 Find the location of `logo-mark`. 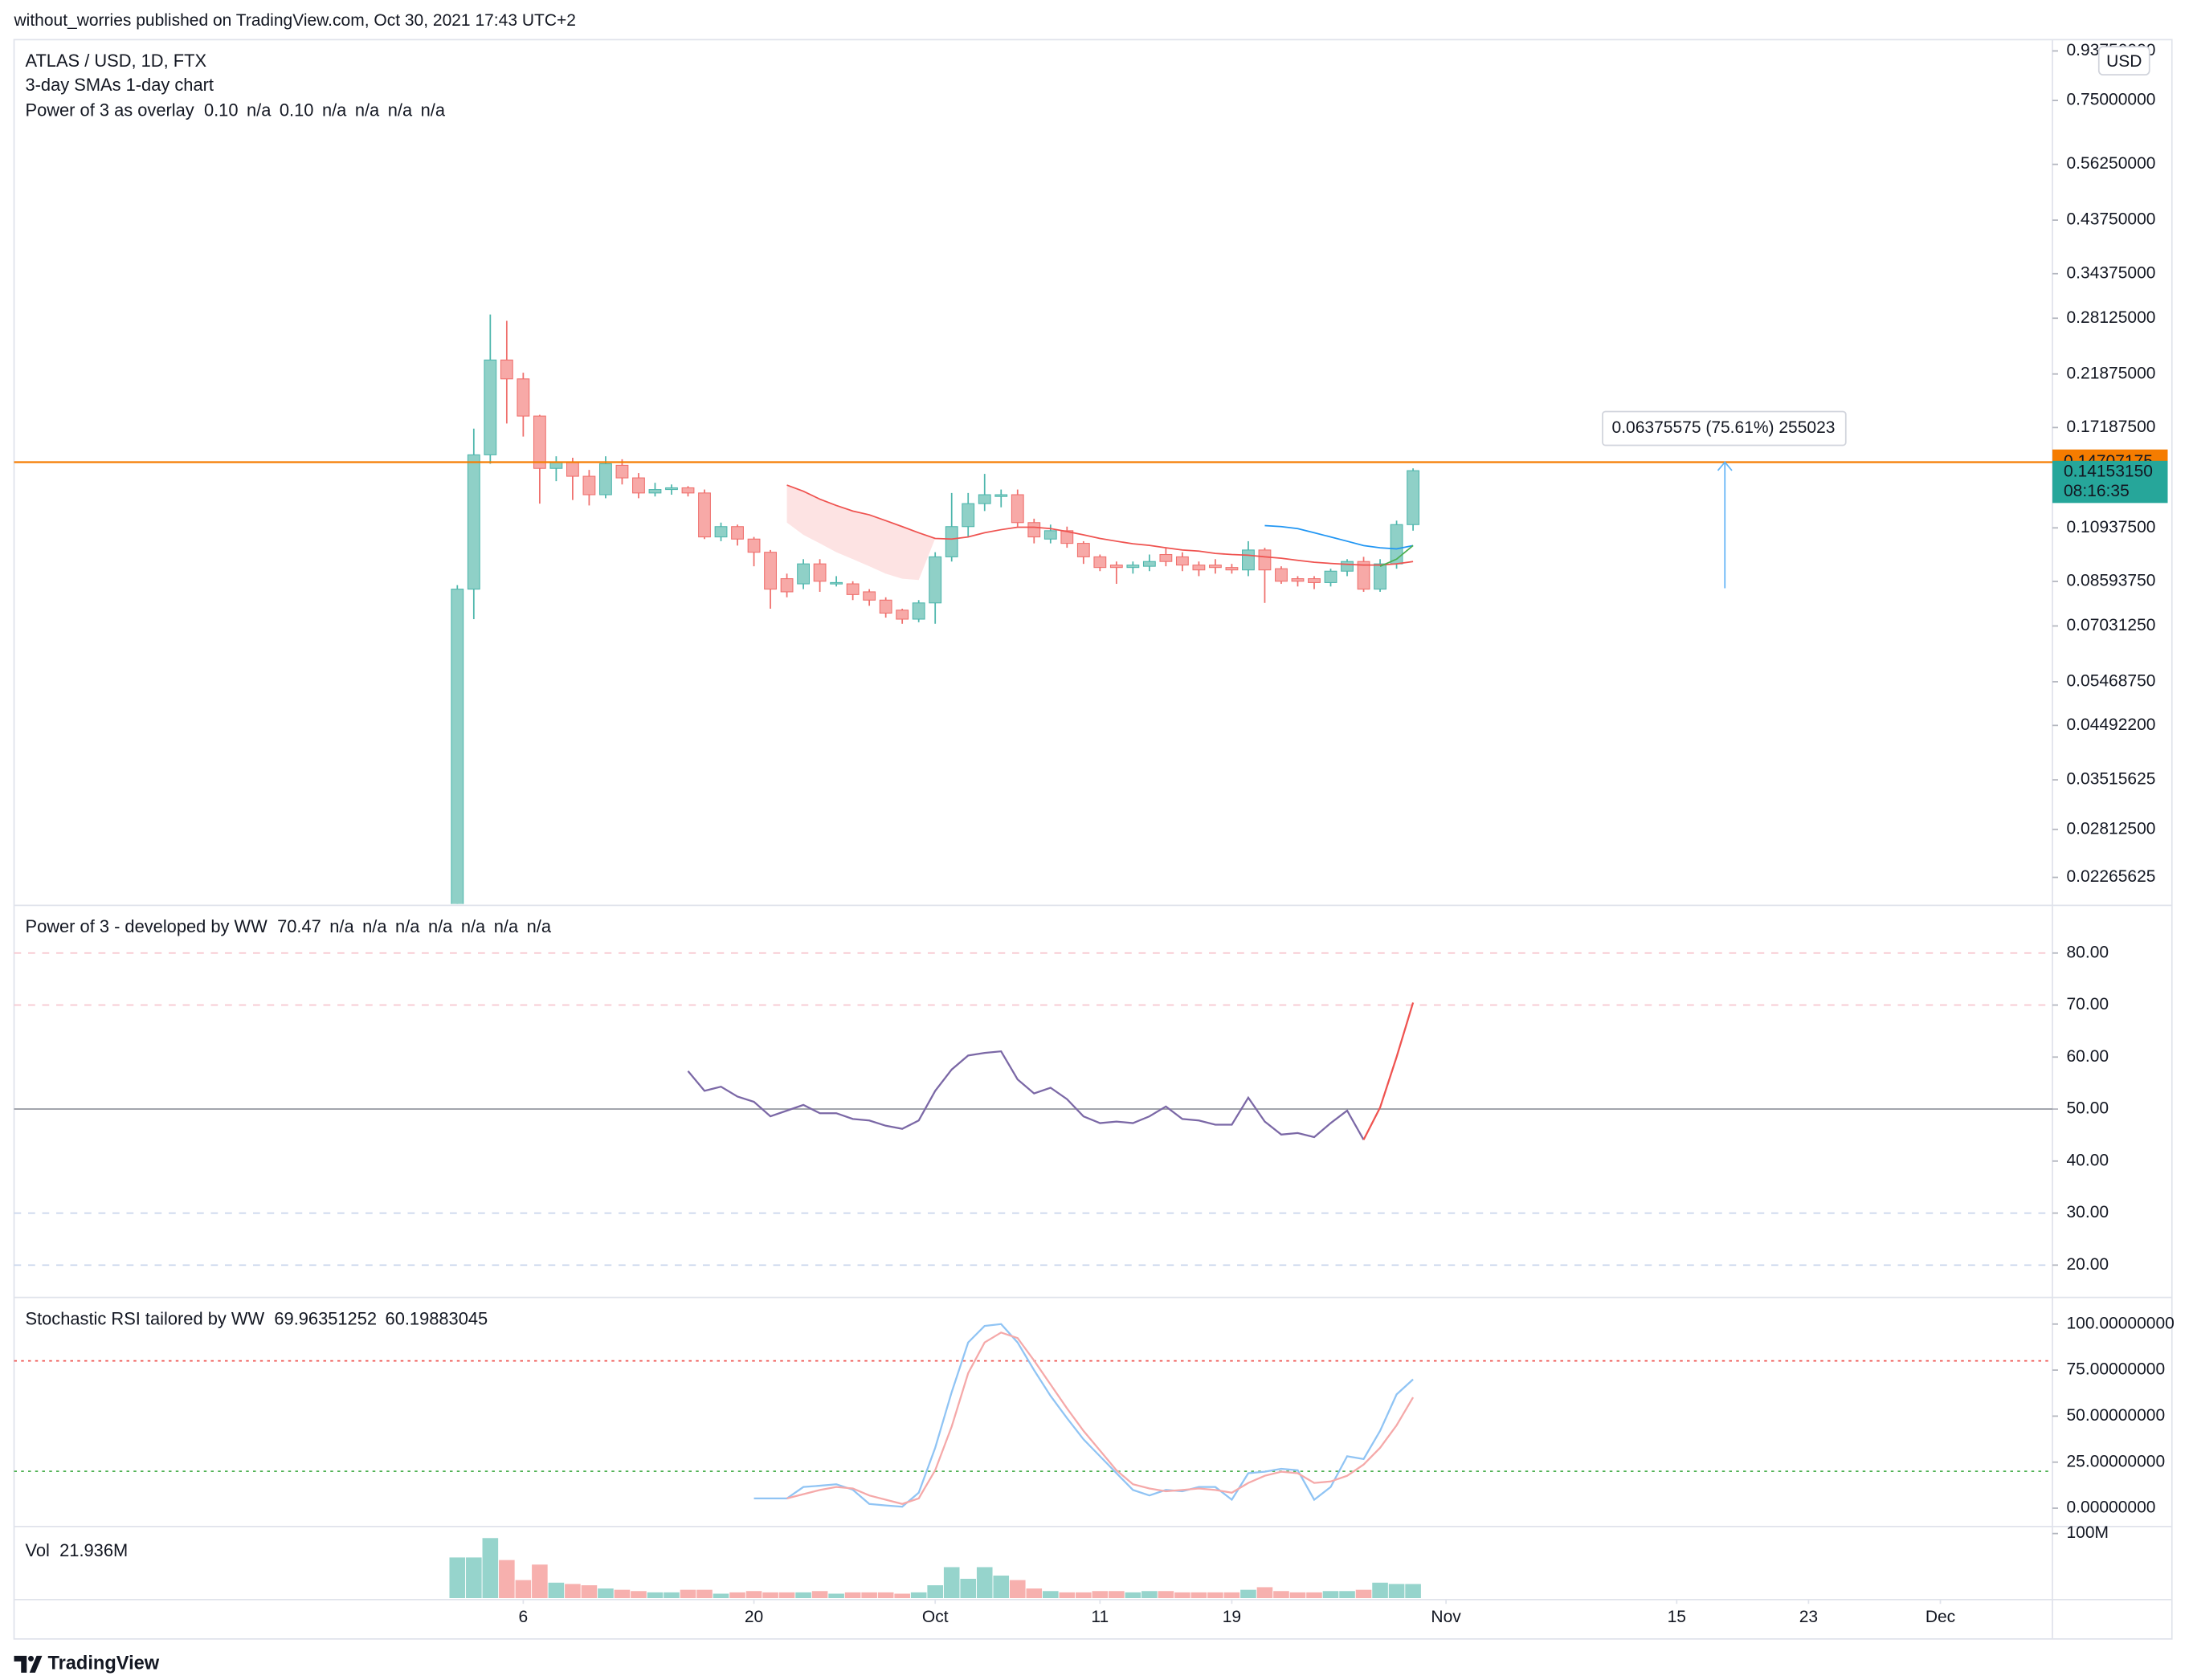

logo-mark is located at coordinates (28, 1664).